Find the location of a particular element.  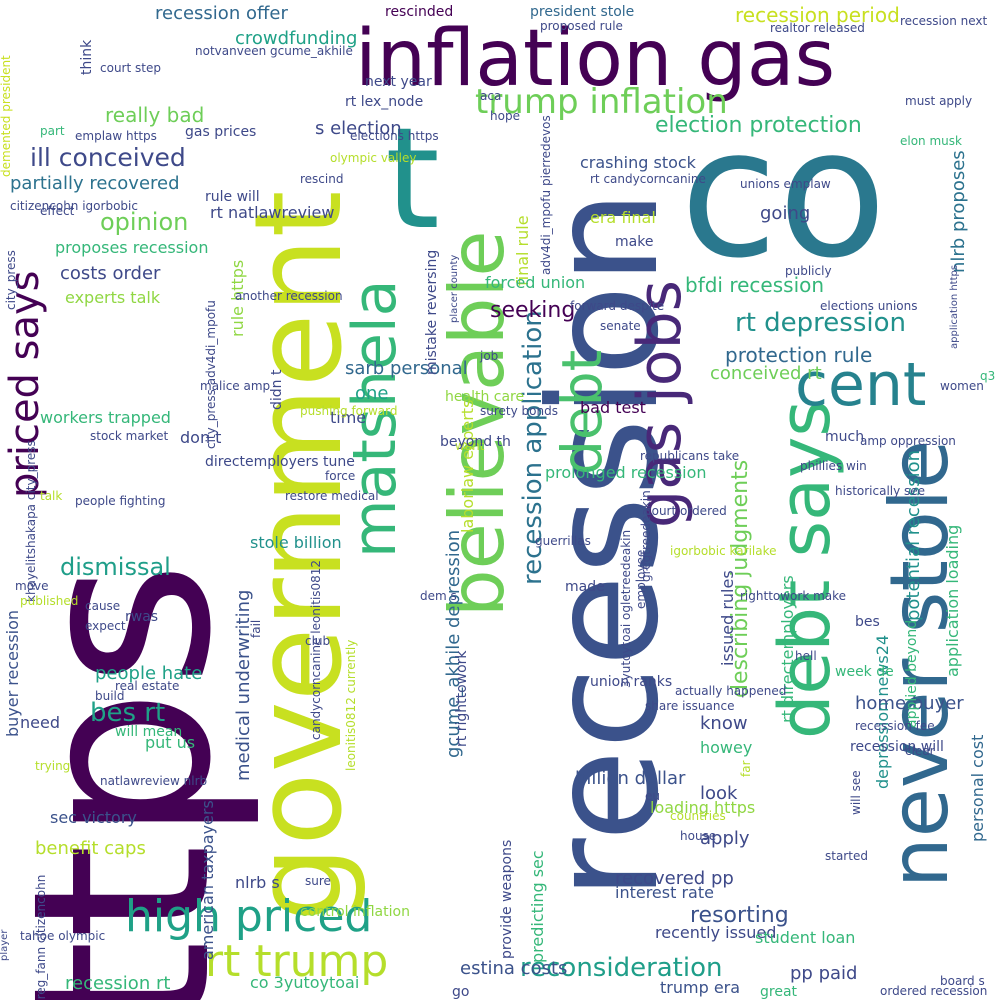

cloud-word: aca is located at coordinates (491, 96).